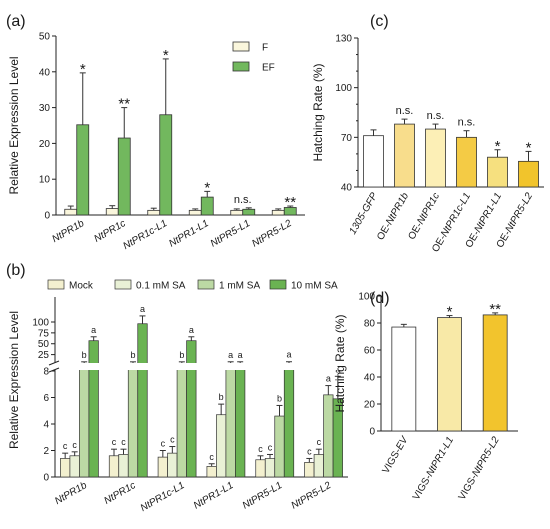 The width and height of the screenshot is (550, 529). Describe the element at coordinates (268, 68) in the screenshot. I see `legend-label: EF` at that location.